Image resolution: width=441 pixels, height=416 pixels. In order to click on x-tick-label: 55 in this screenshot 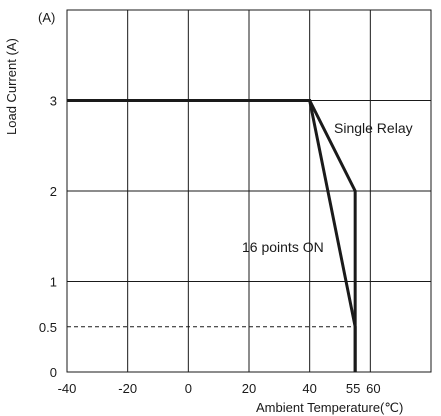, I will do `click(353, 388)`.